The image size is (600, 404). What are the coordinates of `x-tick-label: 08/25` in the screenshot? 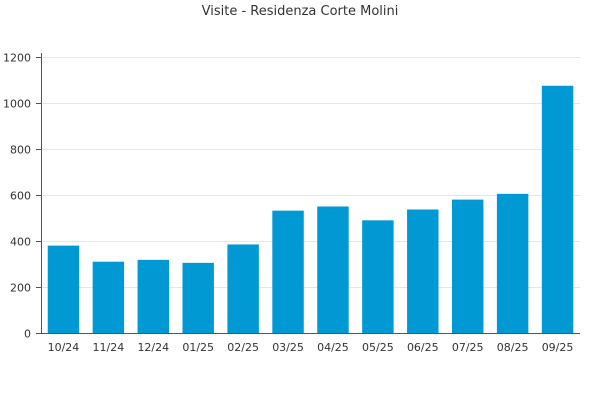 It's located at (513, 347).